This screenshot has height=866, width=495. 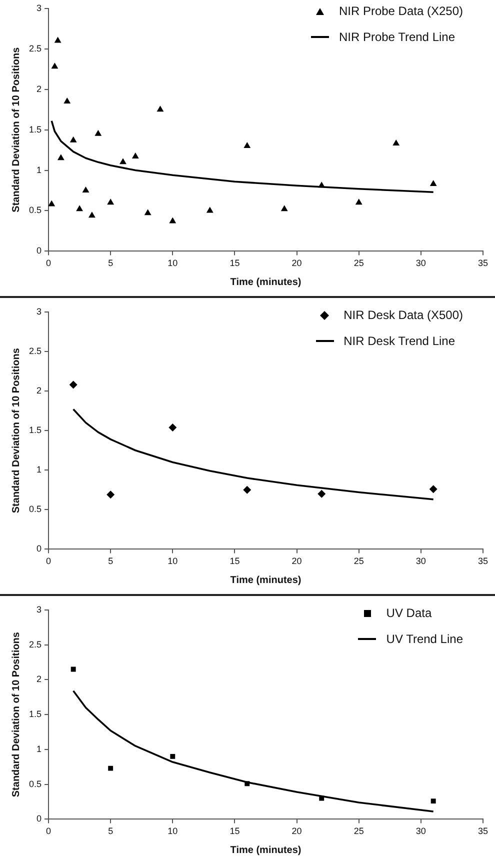 What do you see at coordinates (424, 639) in the screenshot?
I see `legend-label: UV Trend Line` at bounding box center [424, 639].